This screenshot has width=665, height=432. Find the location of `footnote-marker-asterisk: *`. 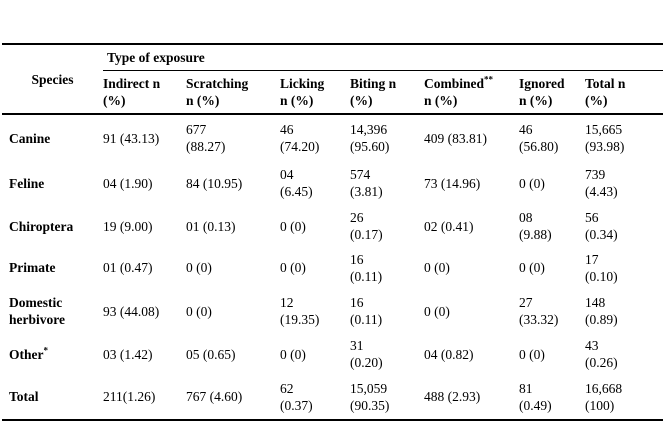

footnote-marker-asterisk: * is located at coordinates (46, 350).